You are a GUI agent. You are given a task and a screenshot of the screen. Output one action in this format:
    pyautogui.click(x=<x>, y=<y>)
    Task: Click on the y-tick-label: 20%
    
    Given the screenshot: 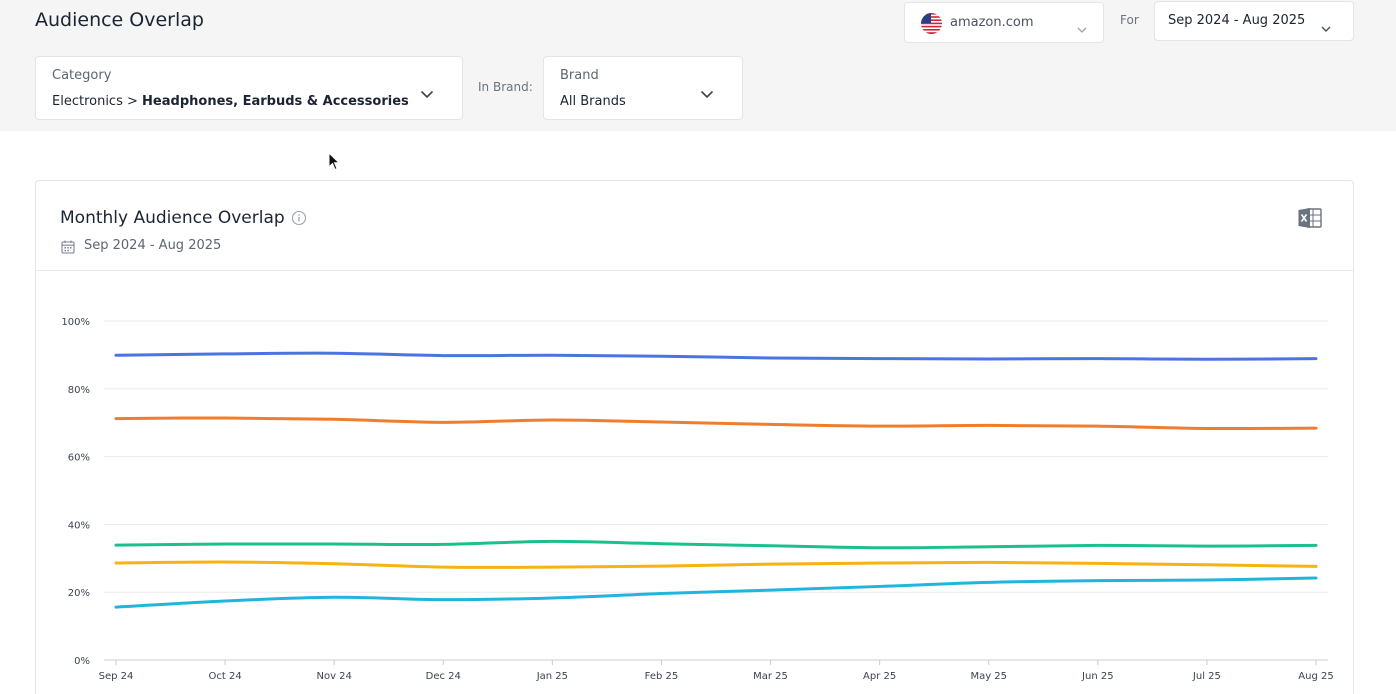 What is the action you would take?
    pyautogui.click(x=79, y=593)
    